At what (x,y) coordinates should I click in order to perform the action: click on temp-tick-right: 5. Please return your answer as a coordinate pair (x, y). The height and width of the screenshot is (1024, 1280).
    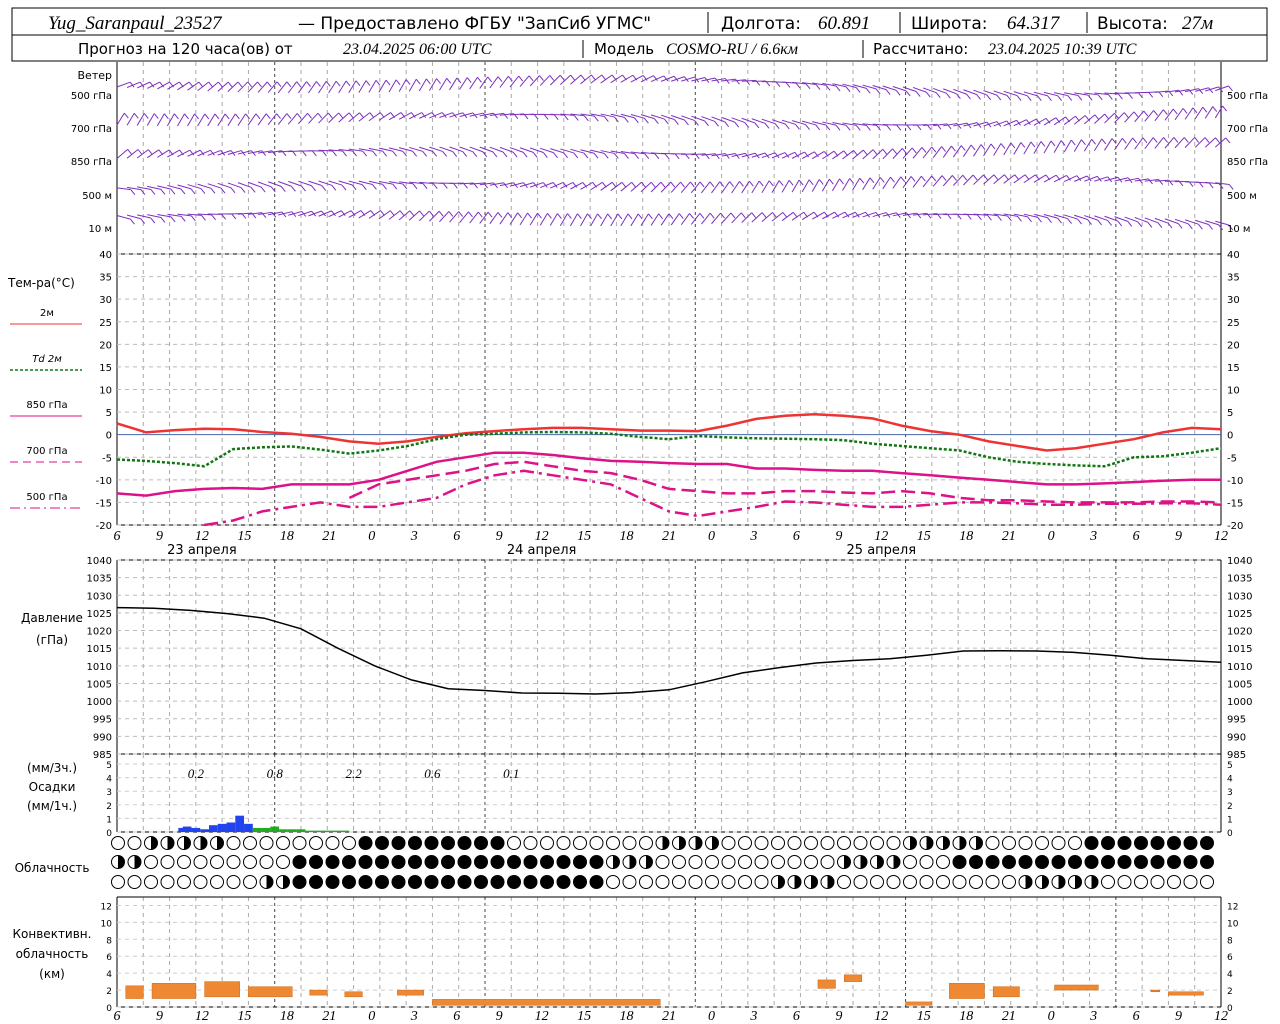
    Looking at the image, I should click on (1230, 413).